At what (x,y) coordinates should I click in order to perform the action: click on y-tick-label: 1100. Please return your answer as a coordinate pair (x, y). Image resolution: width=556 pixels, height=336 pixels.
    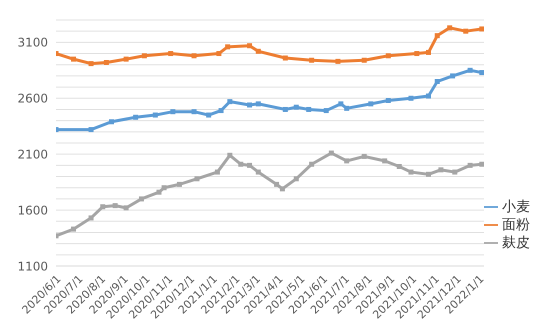
    Looking at the image, I should click on (32, 266).